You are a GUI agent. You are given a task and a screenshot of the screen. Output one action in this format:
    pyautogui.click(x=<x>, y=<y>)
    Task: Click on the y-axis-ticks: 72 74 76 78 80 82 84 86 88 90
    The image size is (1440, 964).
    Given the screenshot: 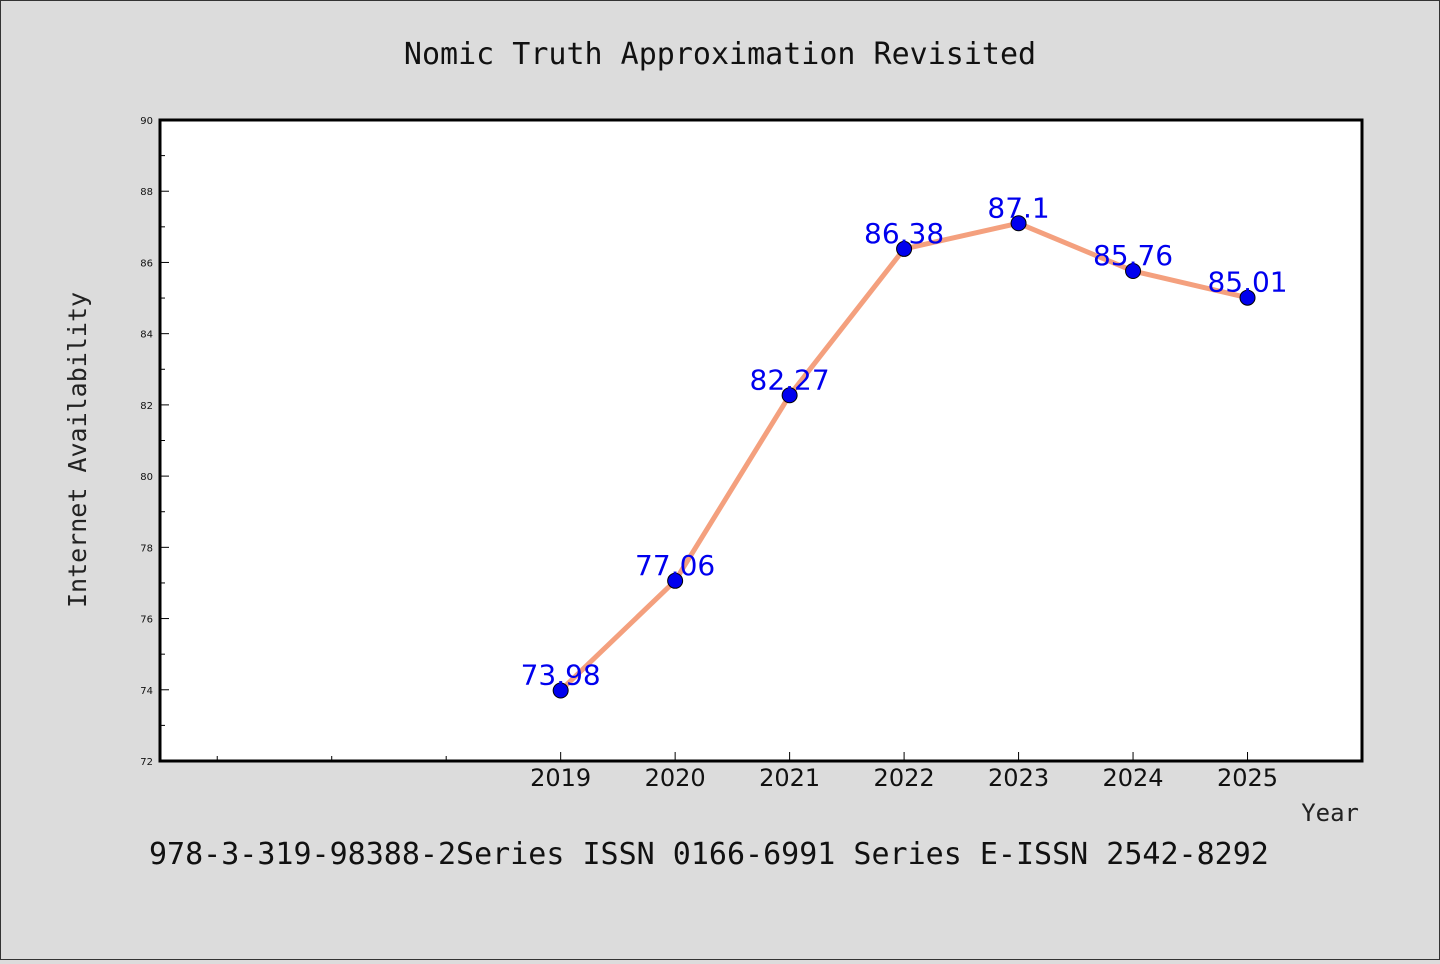 What is the action you would take?
    pyautogui.click(x=154, y=442)
    